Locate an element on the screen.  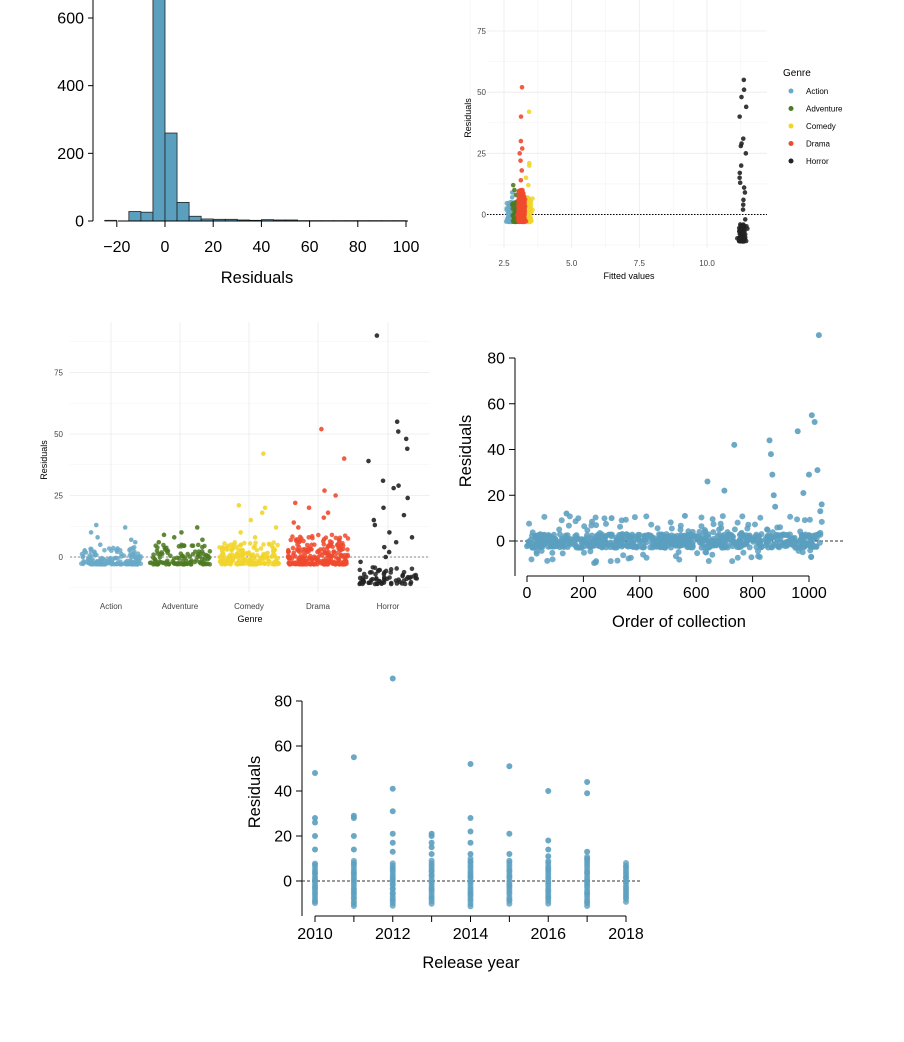
fitted-point-drama is located at coordinates (523, 206).